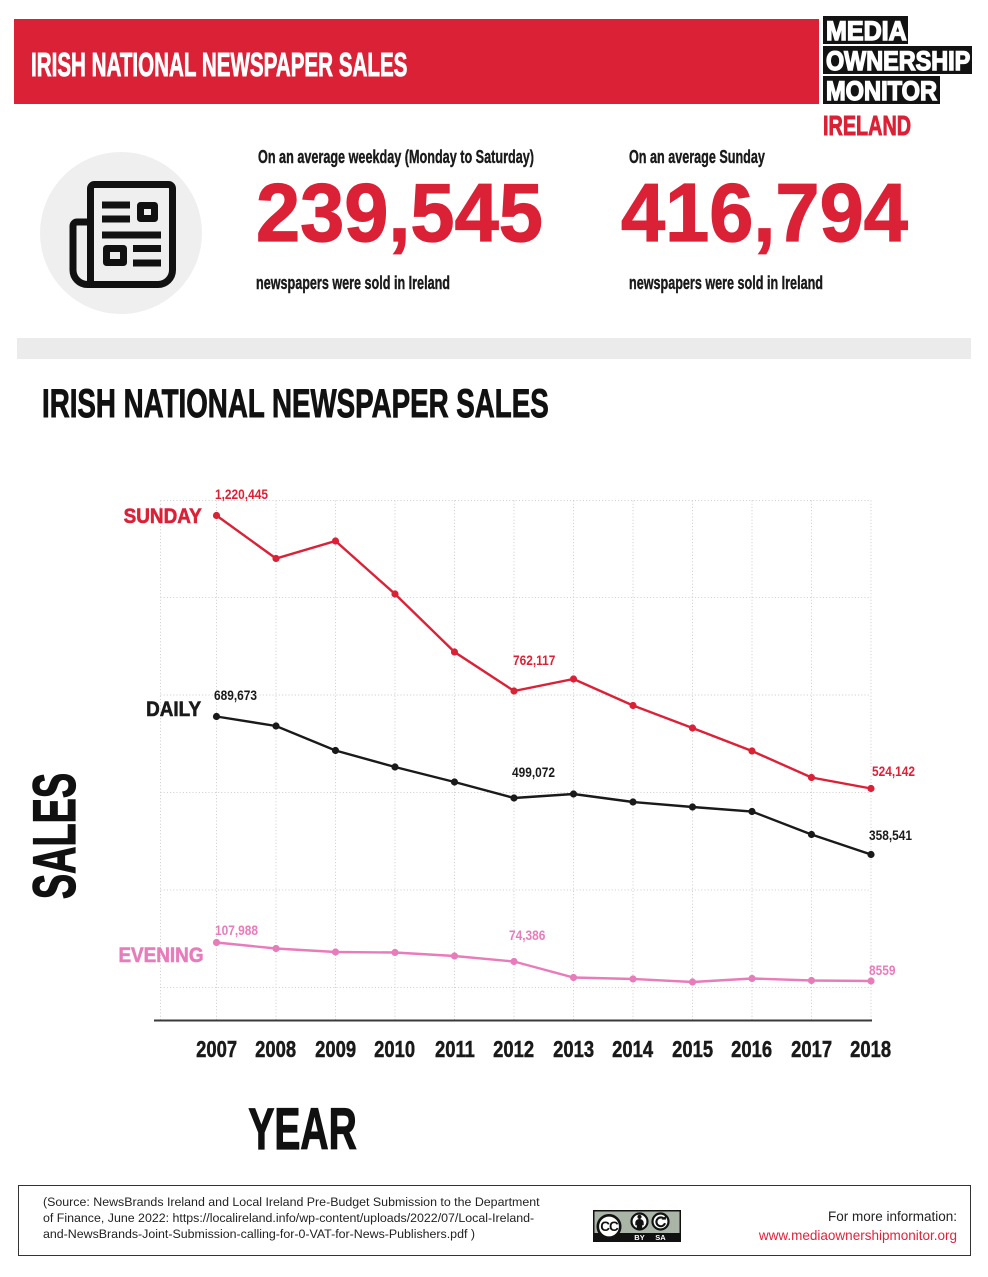 This screenshot has width=988, height=1277. What do you see at coordinates (639, 1237) in the screenshot?
I see `svg-text: BY` at bounding box center [639, 1237].